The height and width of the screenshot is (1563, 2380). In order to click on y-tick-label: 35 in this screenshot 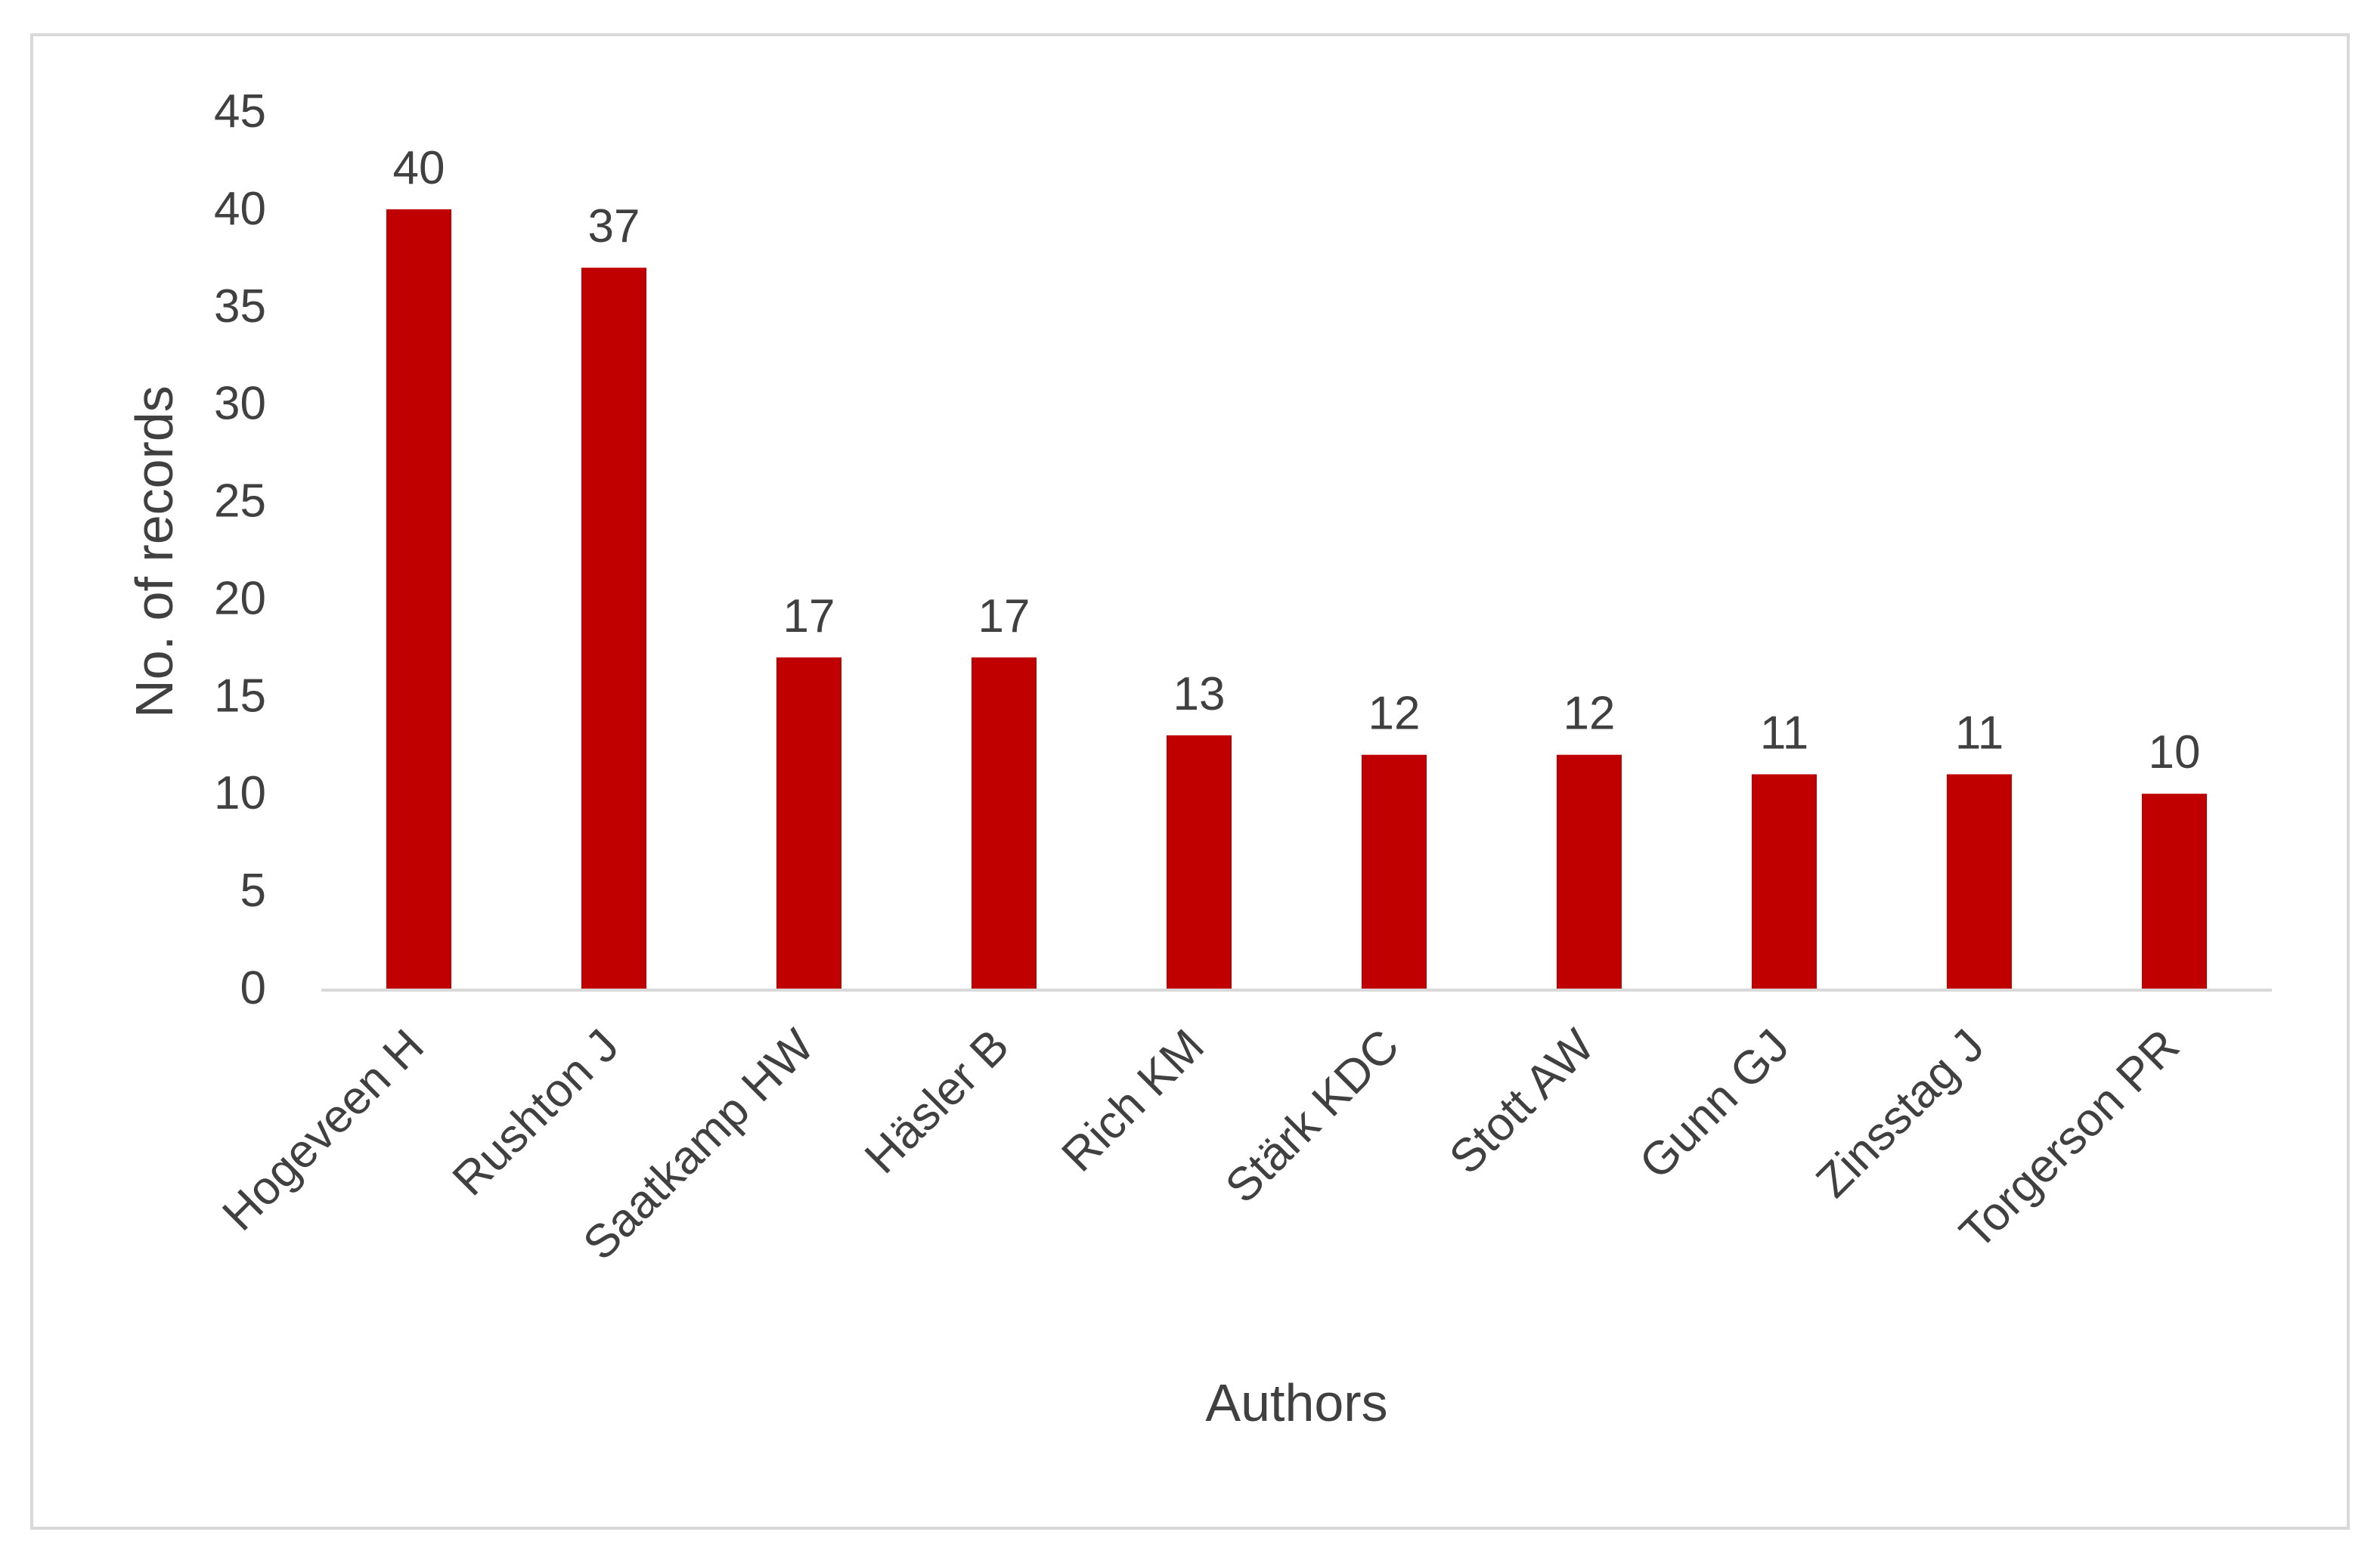, I will do `click(240, 307)`.